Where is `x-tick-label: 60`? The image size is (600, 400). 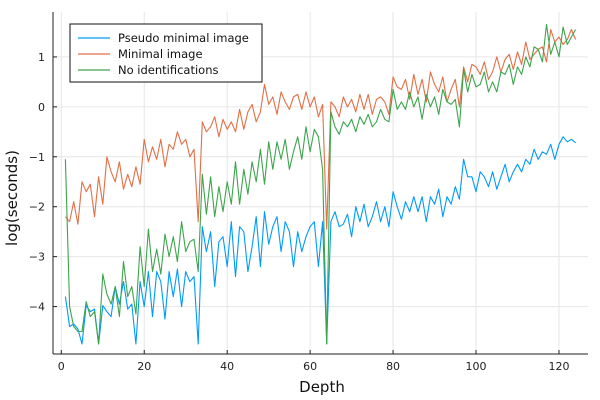 x-tick-label: 60 is located at coordinates (310, 366).